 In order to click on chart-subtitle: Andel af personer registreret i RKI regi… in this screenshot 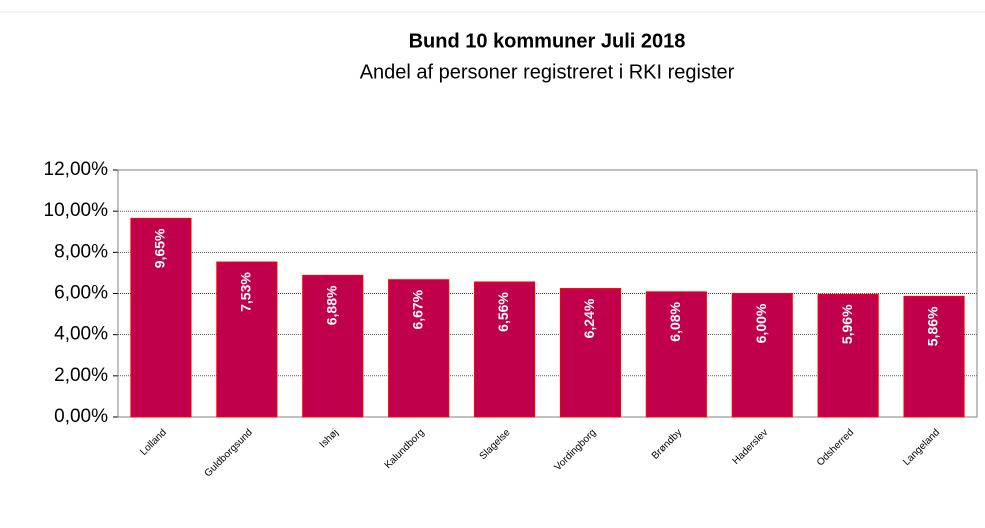, I will do `click(547, 72)`.